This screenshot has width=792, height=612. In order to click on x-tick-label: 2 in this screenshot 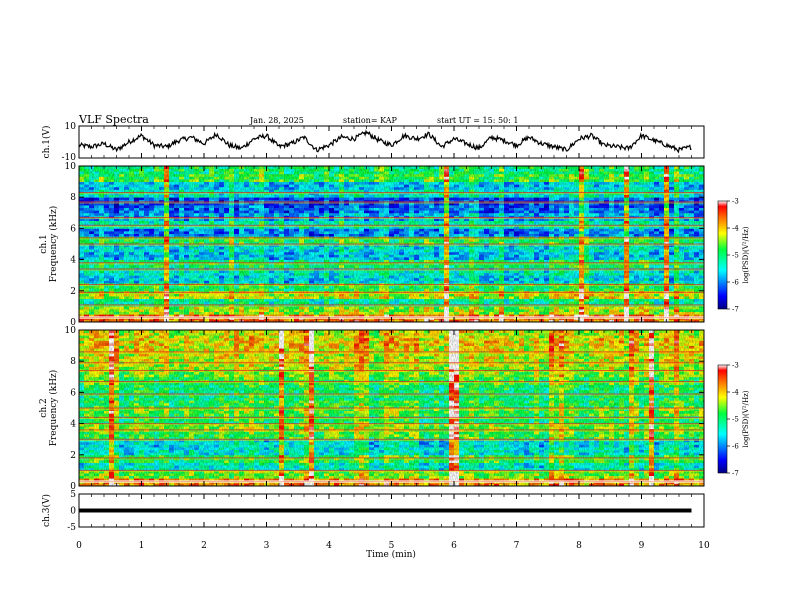, I will do `click(204, 546)`.